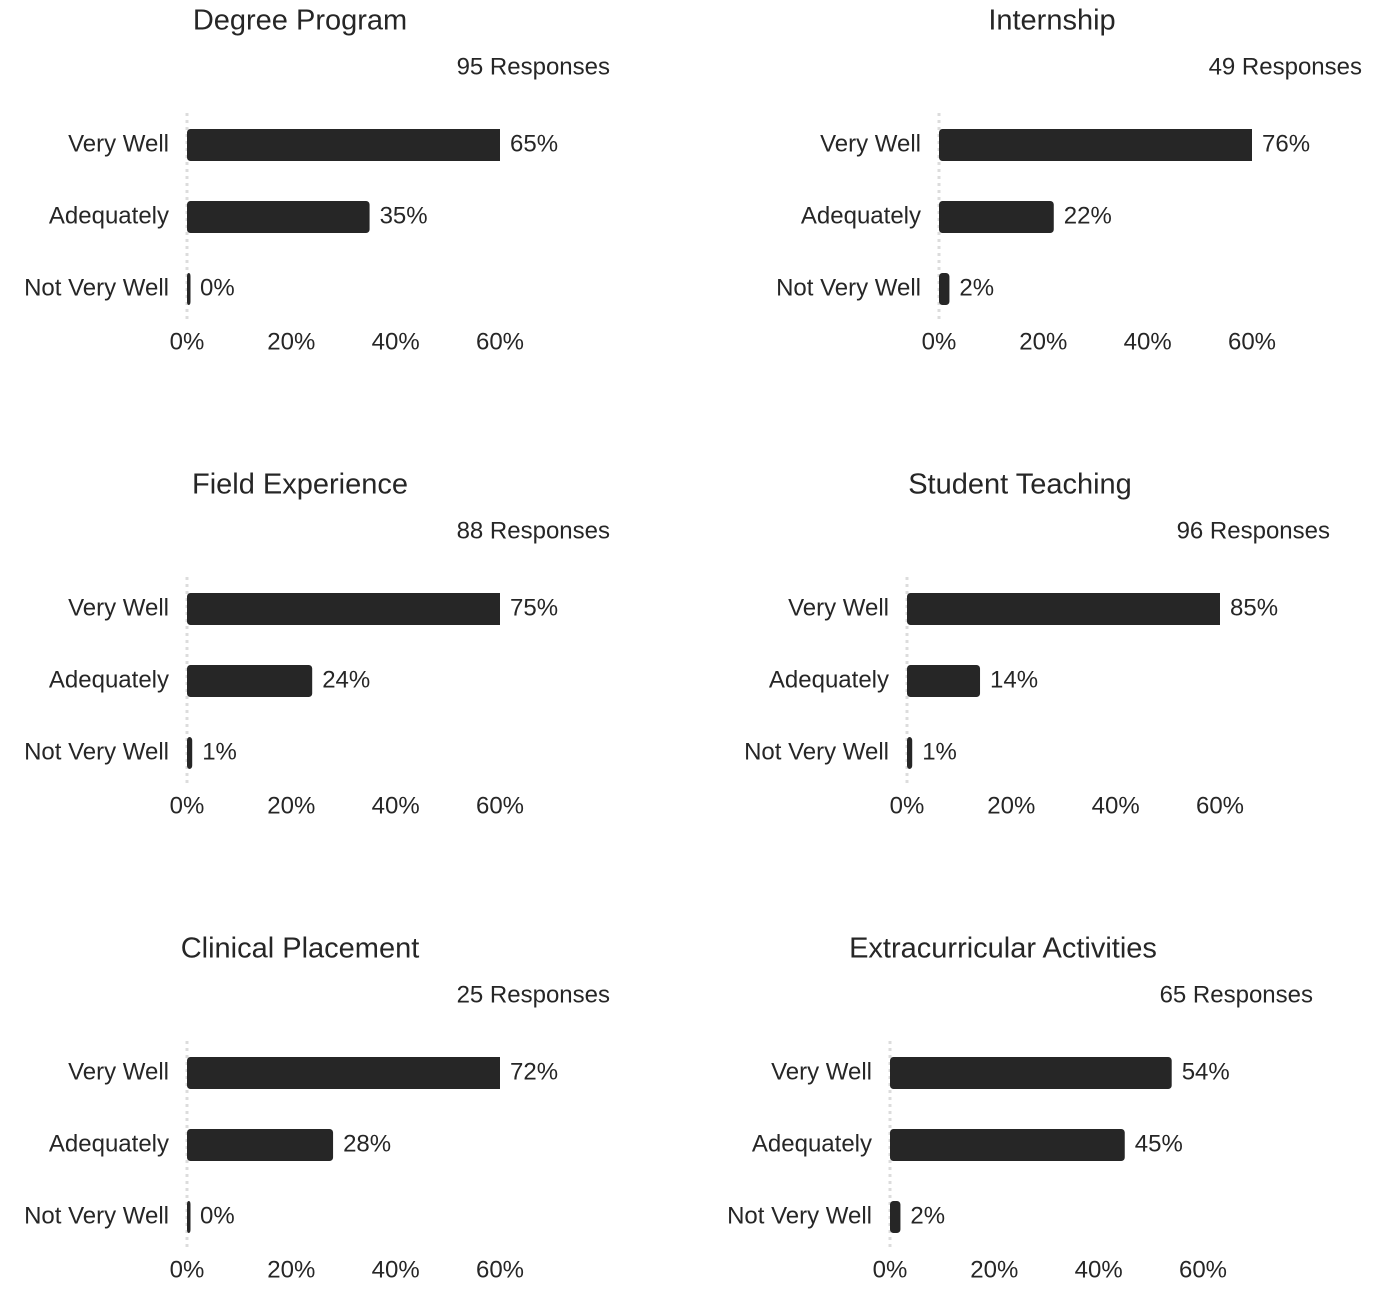  What do you see at coordinates (1088, 215) in the screenshot?
I see `value-label: 22%` at bounding box center [1088, 215].